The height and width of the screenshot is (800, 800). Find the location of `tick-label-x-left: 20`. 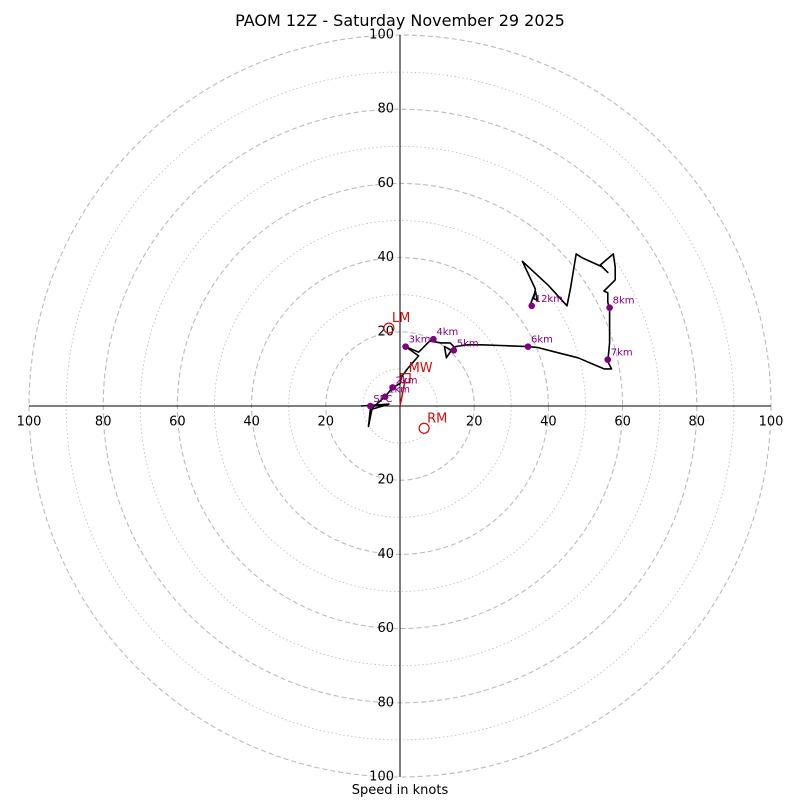

tick-label-x-left: 20 is located at coordinates (326, 422).